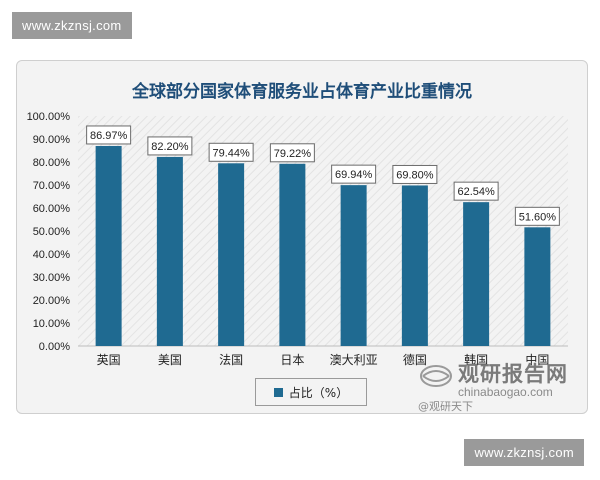 The height and width of the screenshot is (480, 600). Describe the element at coordinates (513, 374) in the screenshot. I see `watermark-title: 观研报告网` at that location.